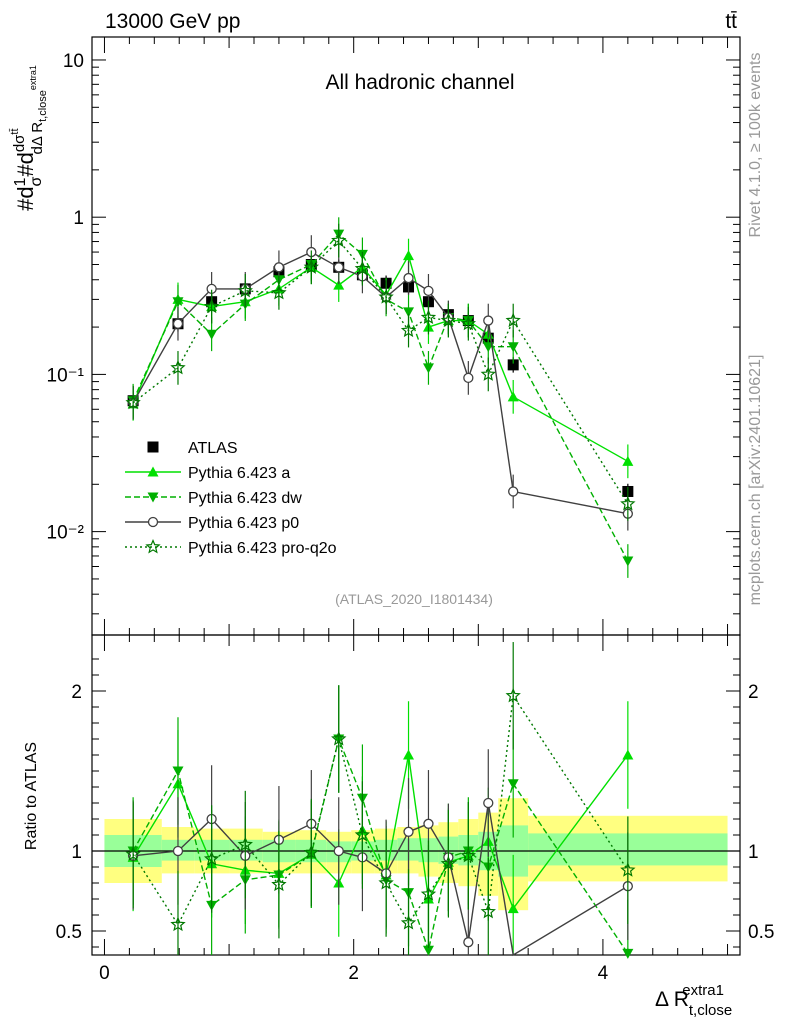 The image size is (786, 1024). I want to click on ratio-y-tick-label: 2, so click(76, 692).